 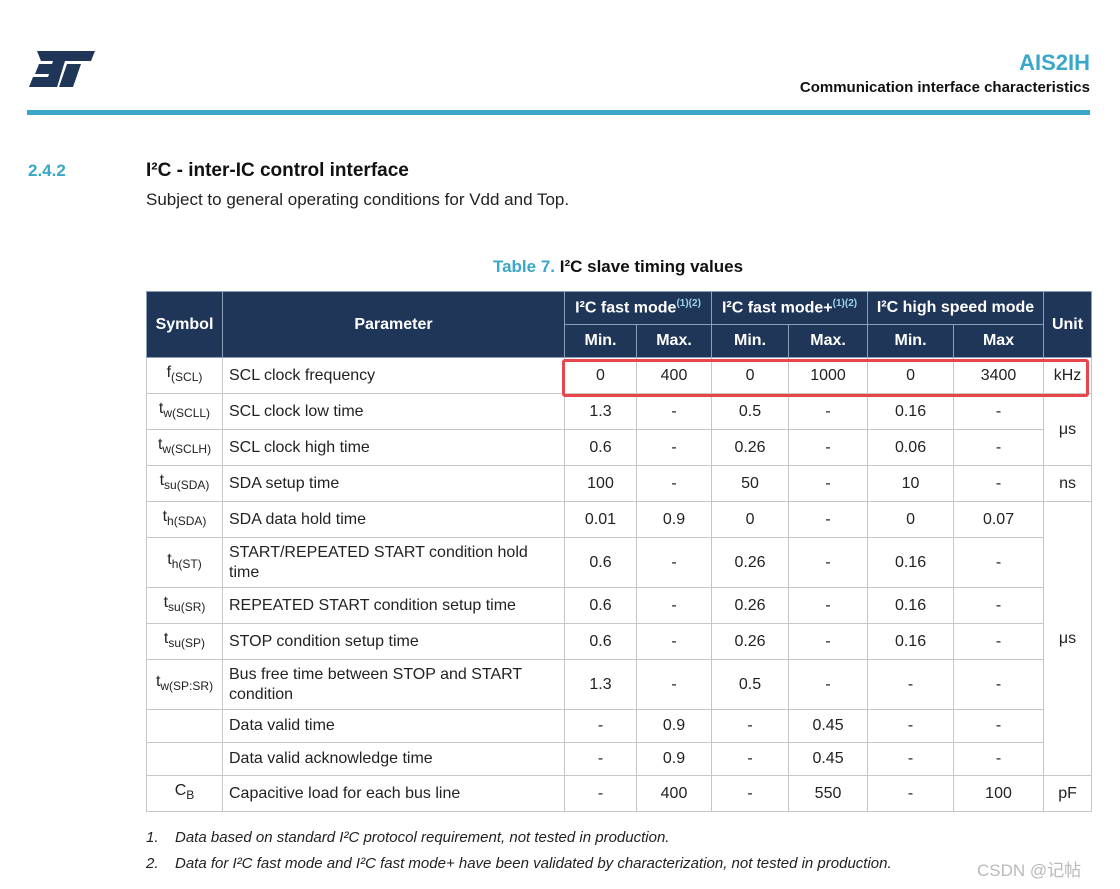 I want to click on table-caption-label: Table 7., so click(x=523, y=266).